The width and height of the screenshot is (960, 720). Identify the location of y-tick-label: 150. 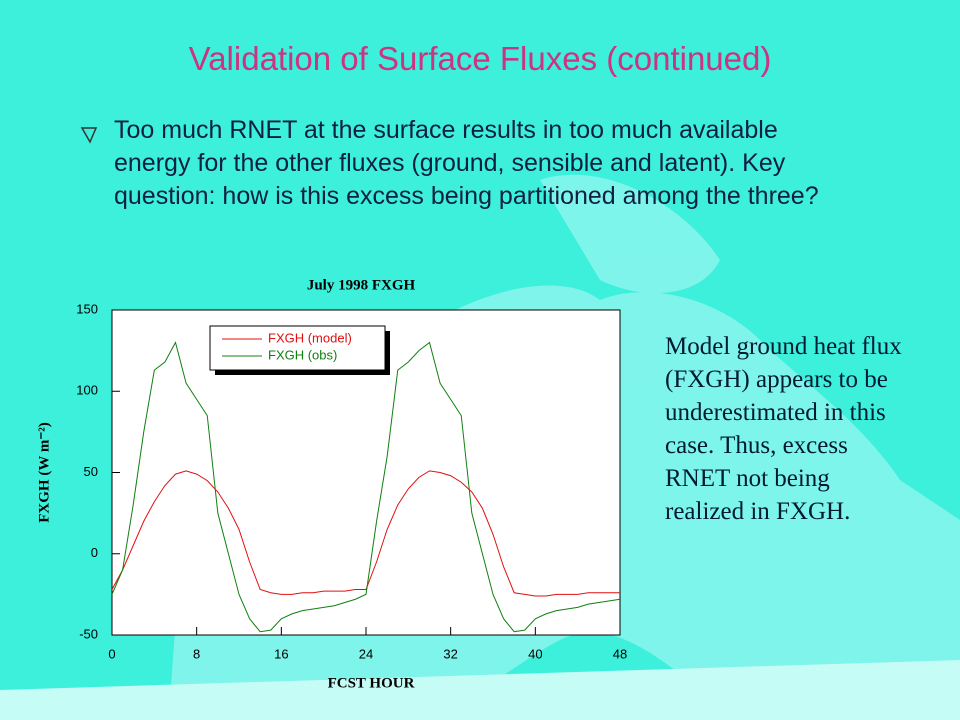
(87, 308).